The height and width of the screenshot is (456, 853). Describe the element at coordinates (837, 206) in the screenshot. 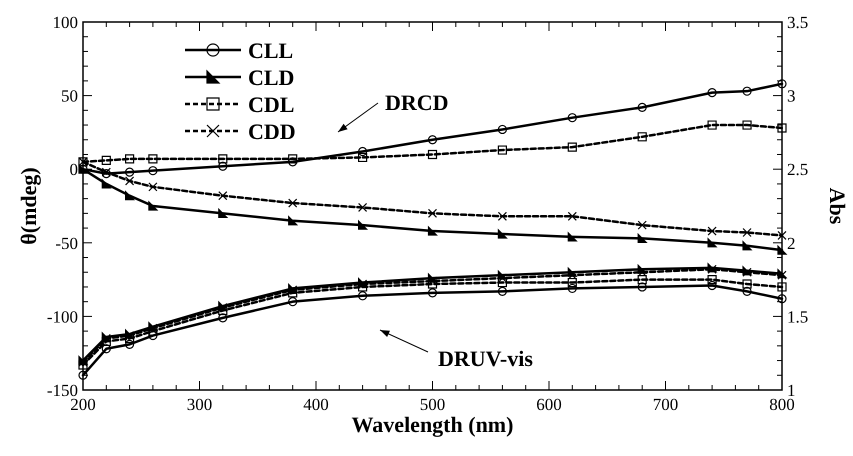

I see `y2-axis-title: Abs` at that location.